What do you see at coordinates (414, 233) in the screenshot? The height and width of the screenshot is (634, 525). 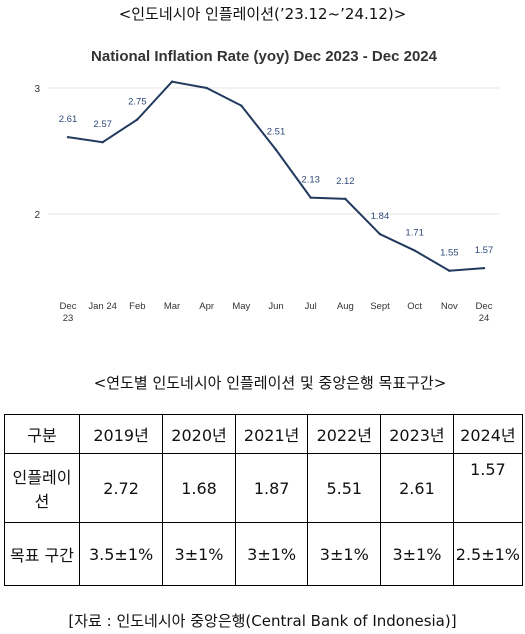 I see `data-label: 1.71` at bounding box center [414, 233].